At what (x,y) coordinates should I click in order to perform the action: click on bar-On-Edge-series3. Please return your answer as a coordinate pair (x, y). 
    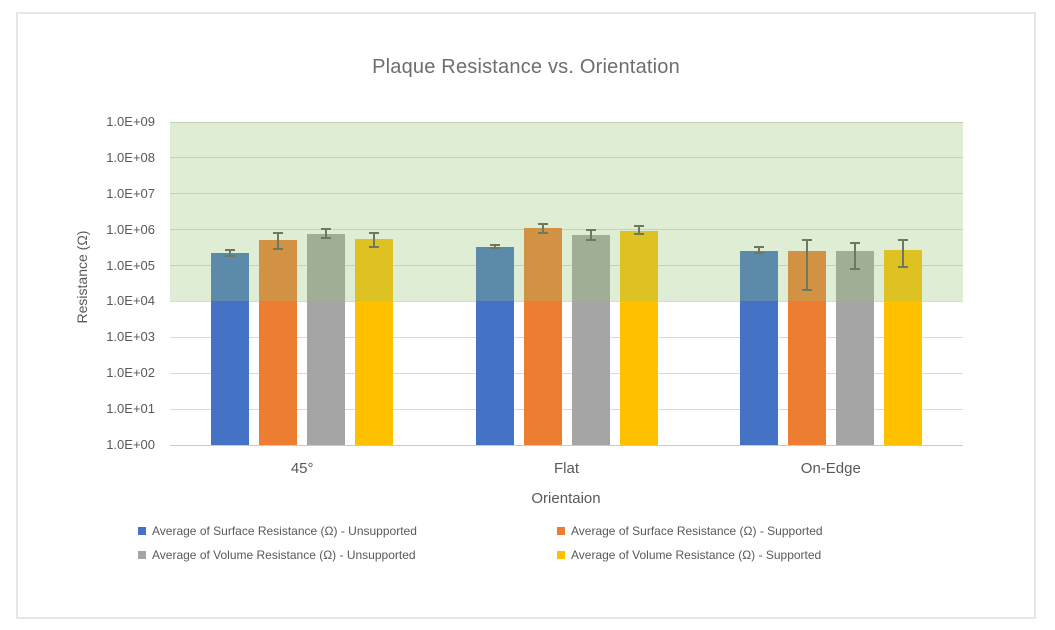
    Looking at the image, I should click on (854, 348).